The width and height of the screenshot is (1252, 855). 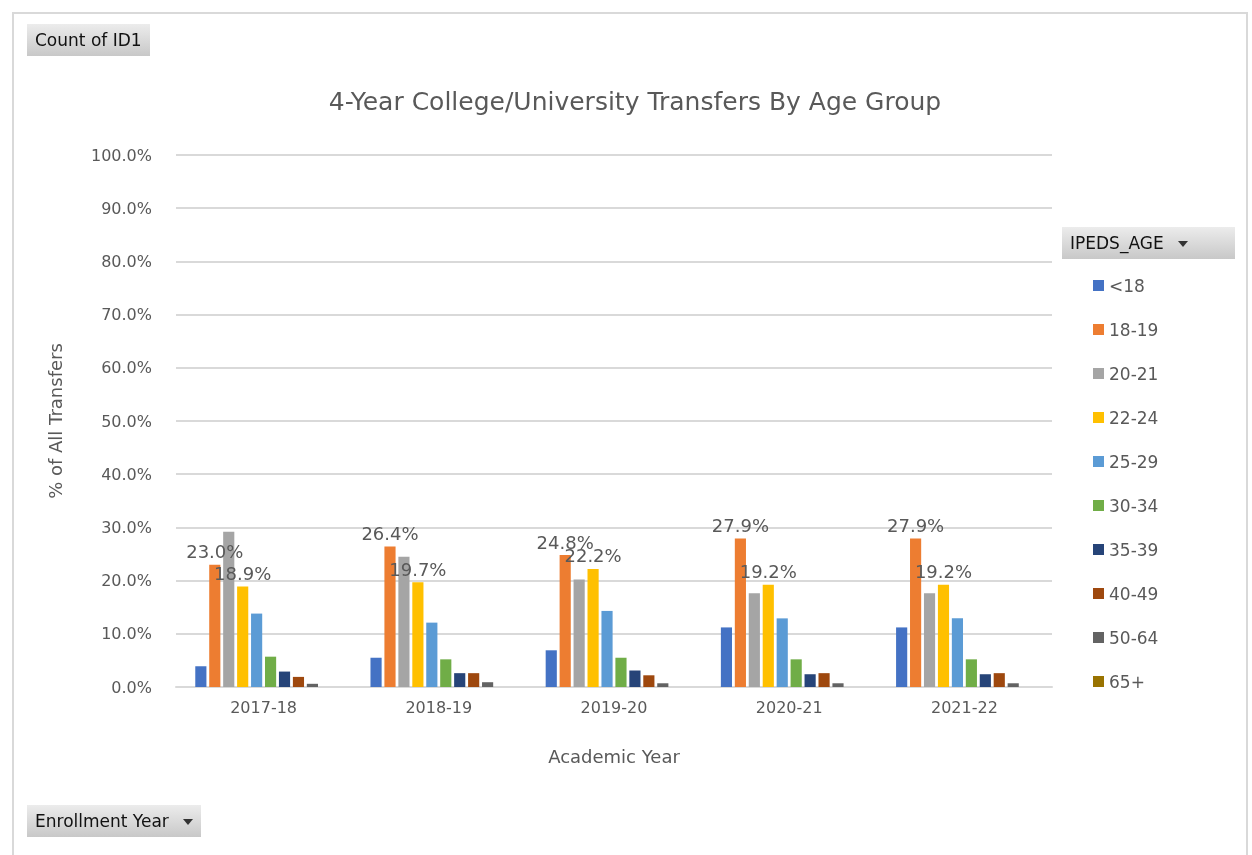 I want to click on chart-title: 4-Year College/University Transfers By Age Group, so click(x=635, y=101).